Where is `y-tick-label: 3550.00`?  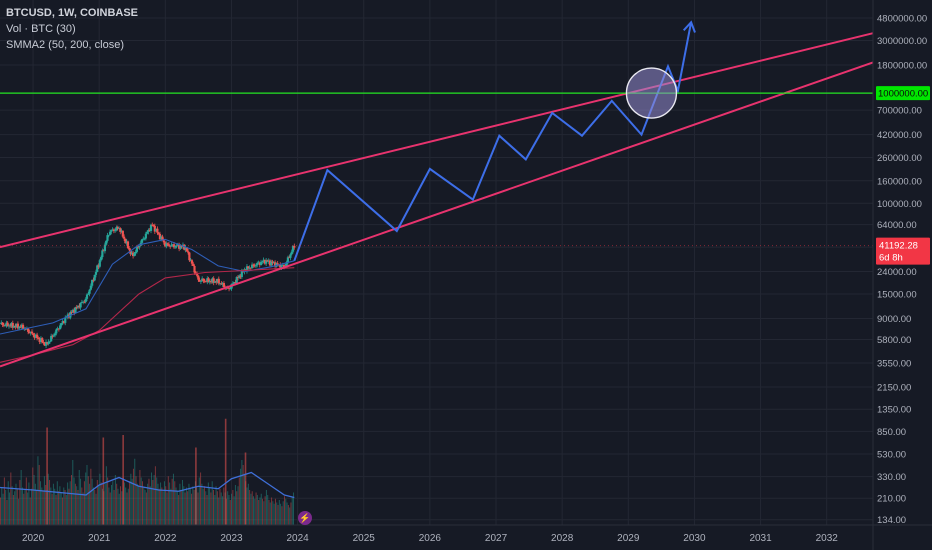 y-tick-label: 3550.00 is located at coordinates (894, 363).